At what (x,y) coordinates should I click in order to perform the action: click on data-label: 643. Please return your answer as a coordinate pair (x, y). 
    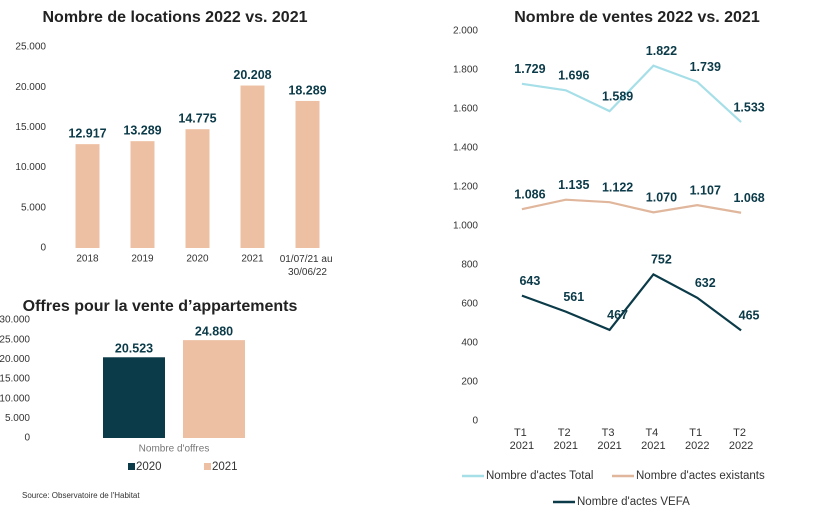
    Looking at the image, I should click on (529, 281).